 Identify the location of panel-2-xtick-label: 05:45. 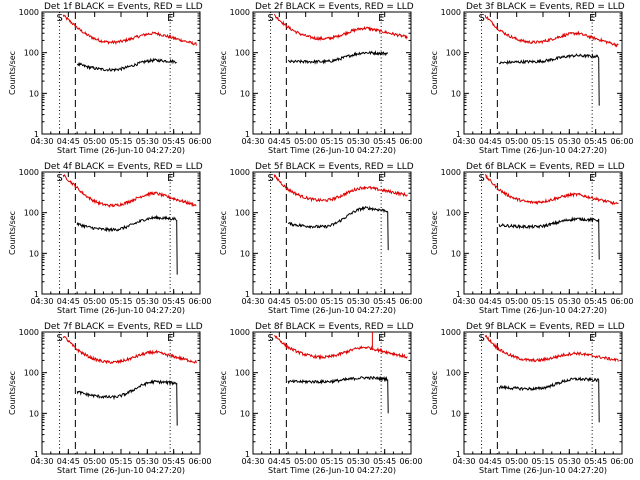
(384, 141).